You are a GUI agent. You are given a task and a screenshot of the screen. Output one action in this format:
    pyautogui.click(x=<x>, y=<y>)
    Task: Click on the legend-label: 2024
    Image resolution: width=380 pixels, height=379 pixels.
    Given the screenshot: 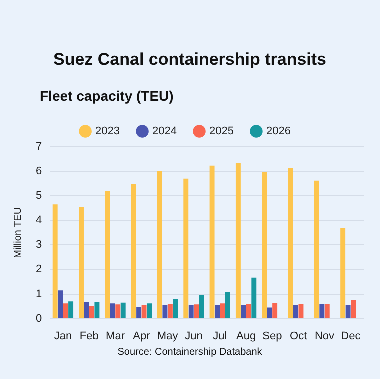 What is the action you would take?
    pyautogui.click(x=165, y=132)
    